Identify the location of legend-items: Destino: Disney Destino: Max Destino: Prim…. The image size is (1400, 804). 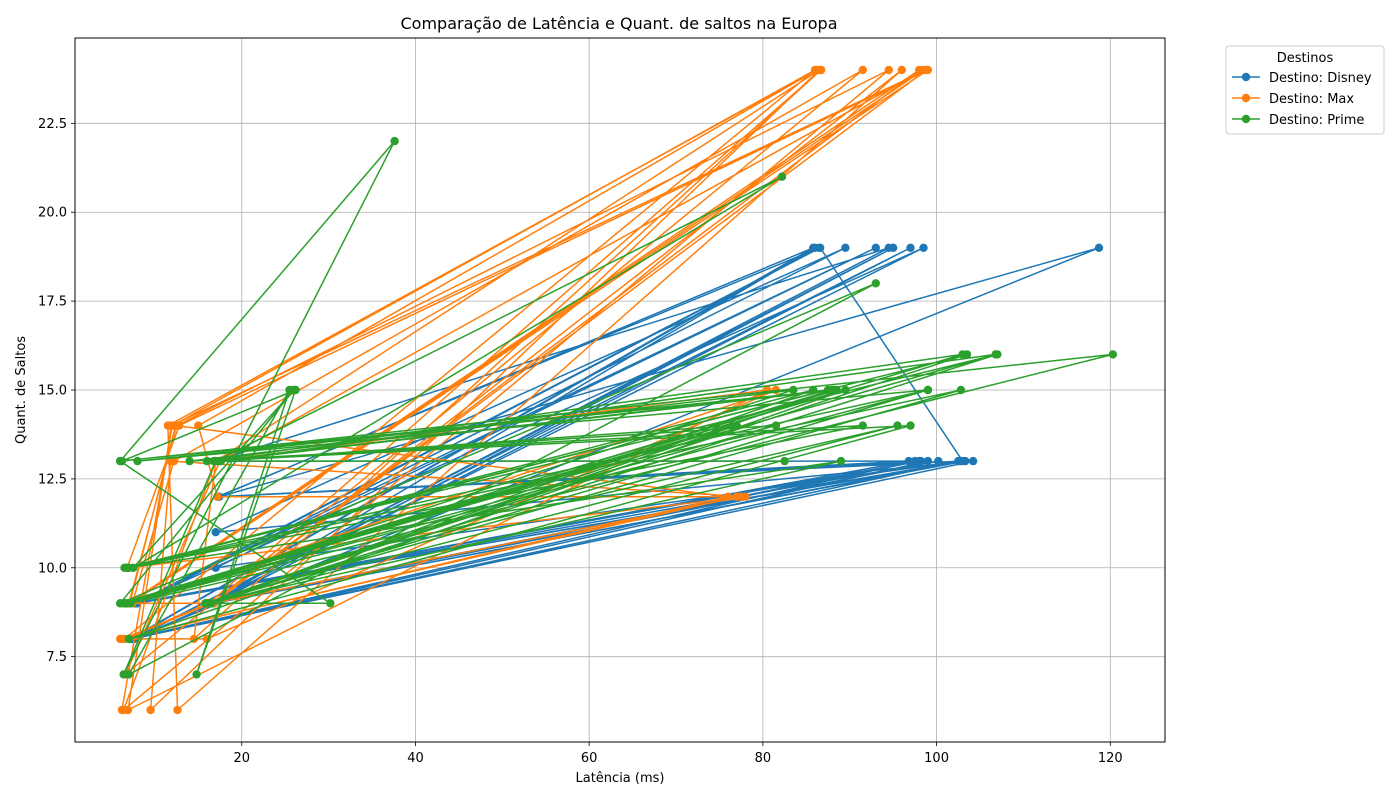
(1302, 99).